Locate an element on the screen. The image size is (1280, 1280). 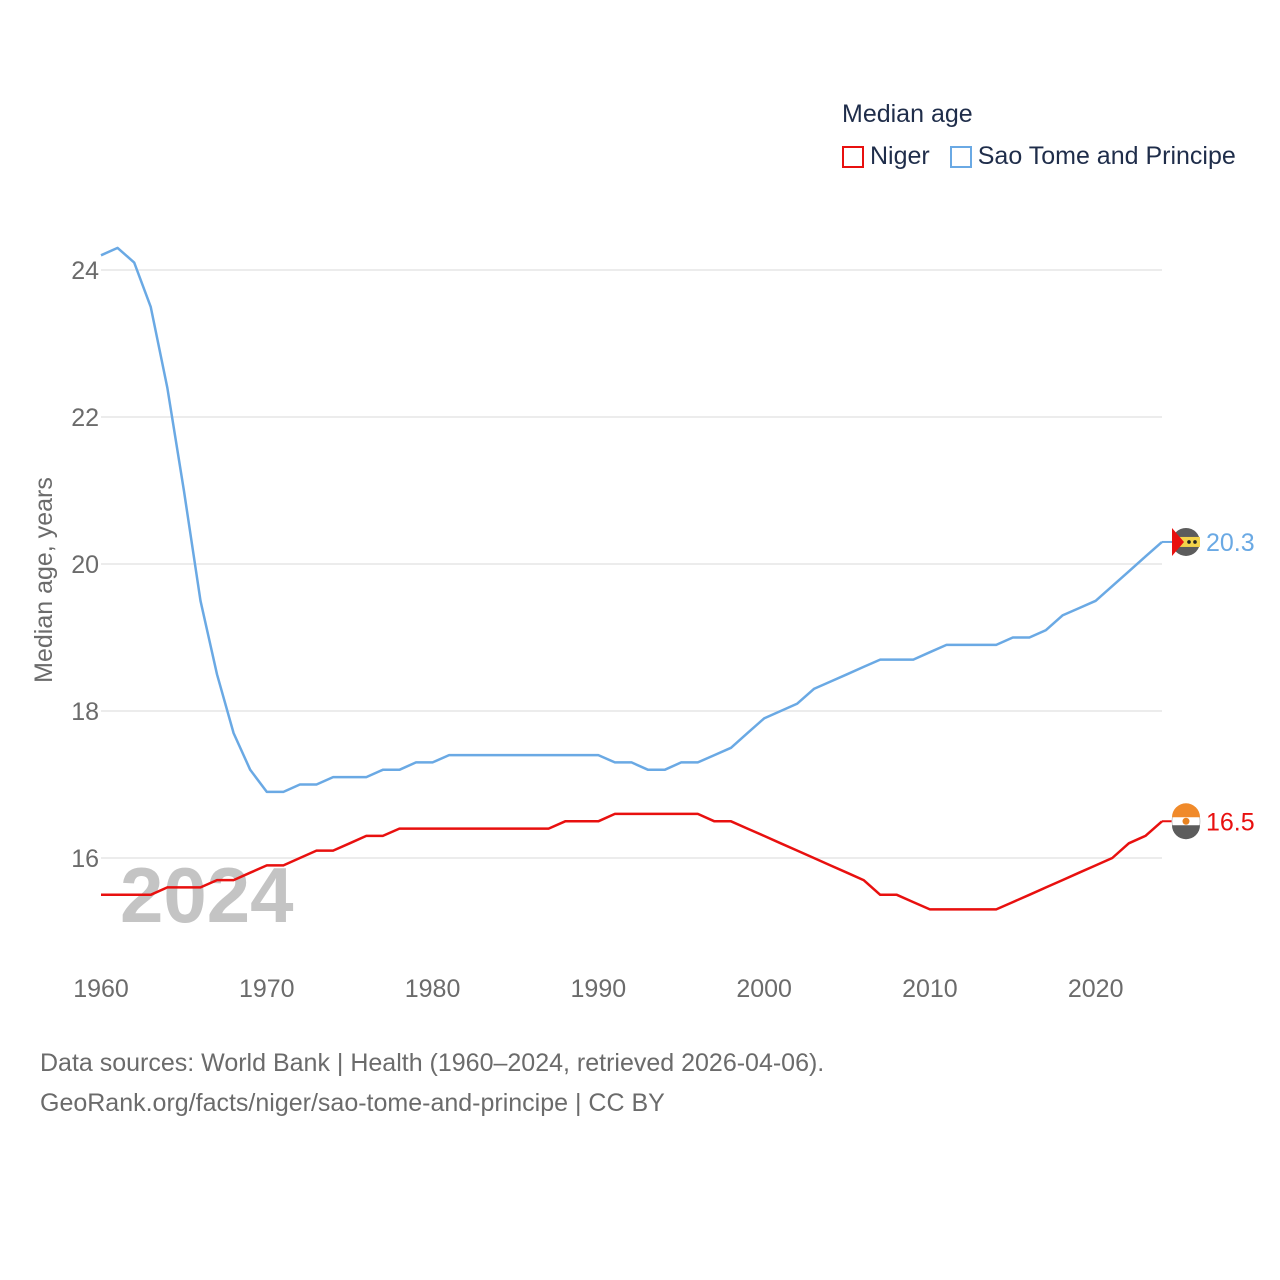
y-axis-label: Median age, years is located at coordinates (44, 580).